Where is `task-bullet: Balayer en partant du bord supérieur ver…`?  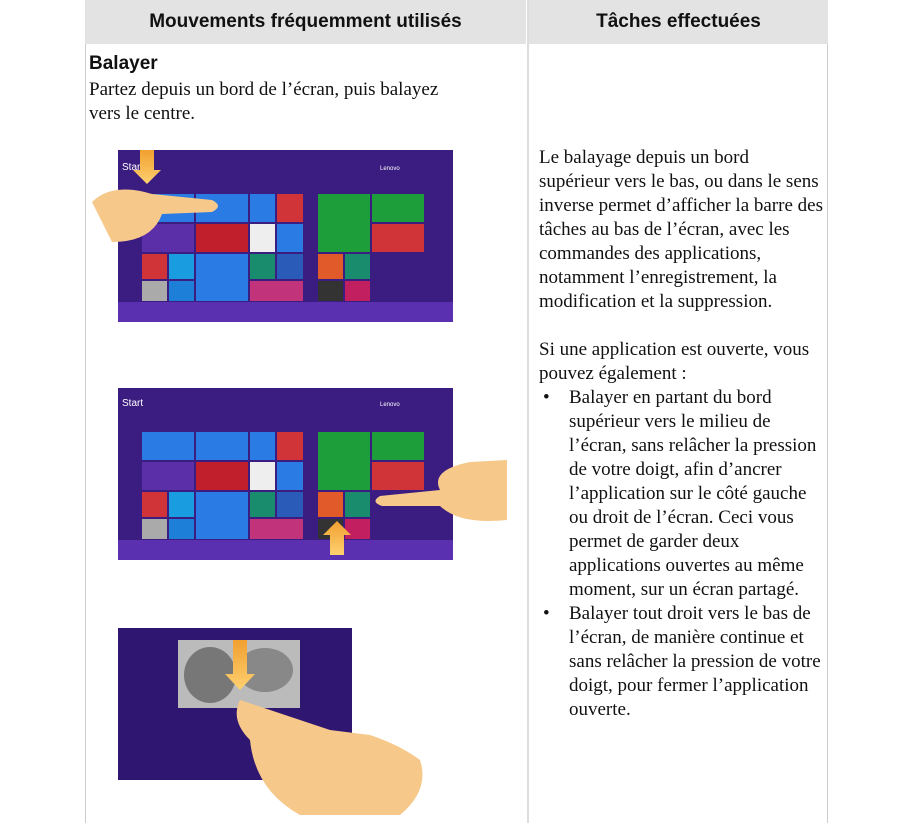 task-bullet: Balayer en partant du bord supérieur ver… is located at coordinates (681, 494).